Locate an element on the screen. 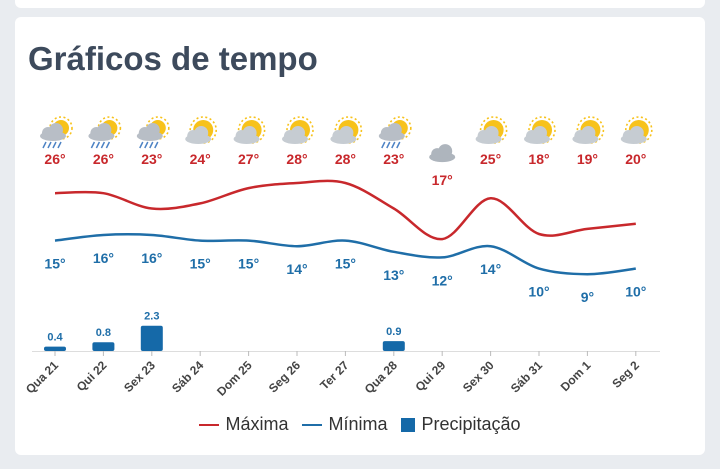  legend-item-precip: Precipitação is located at coordinates (461, 424).